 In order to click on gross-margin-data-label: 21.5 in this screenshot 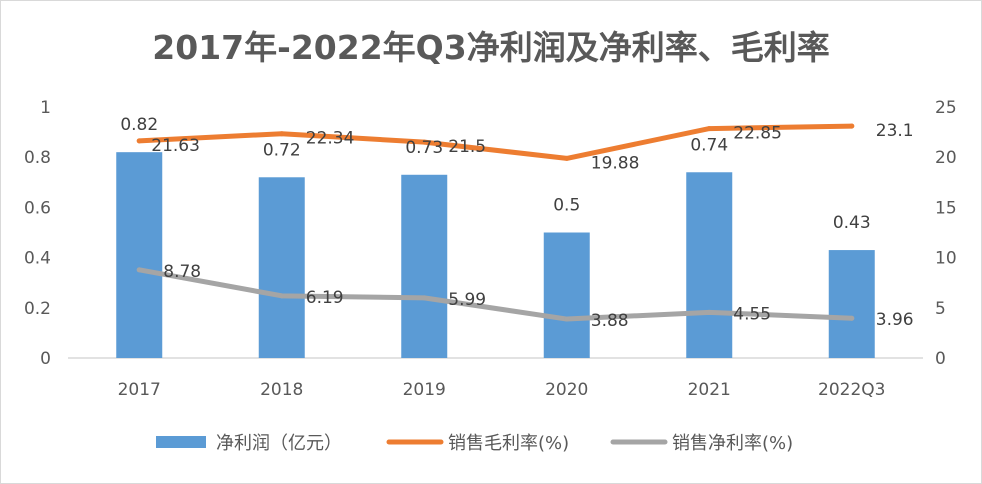, I will do `click(467, 147)`.